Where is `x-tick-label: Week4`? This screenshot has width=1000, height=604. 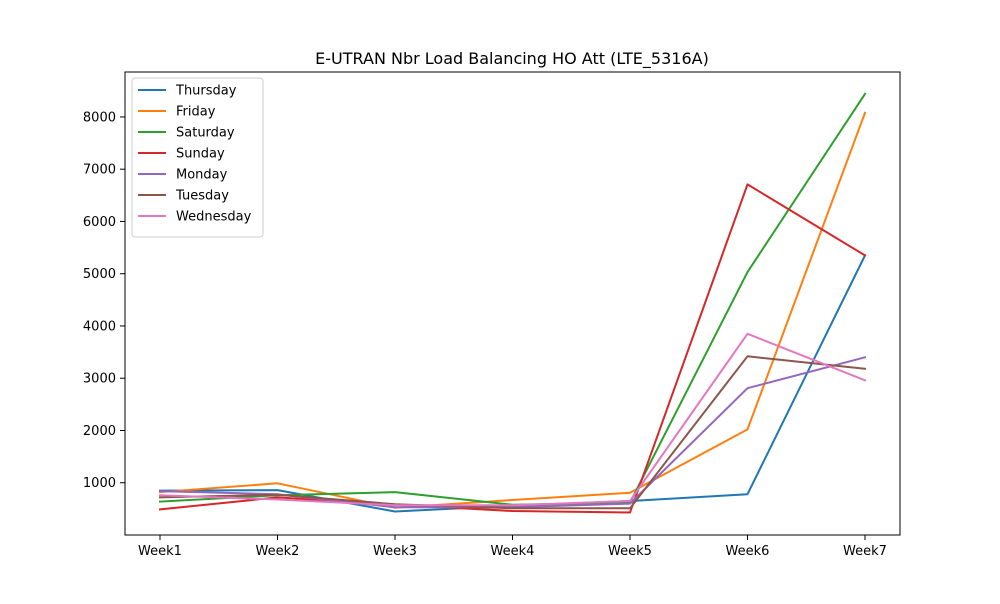
x-tick-label: Week4 is located at coordinates (513, 551).